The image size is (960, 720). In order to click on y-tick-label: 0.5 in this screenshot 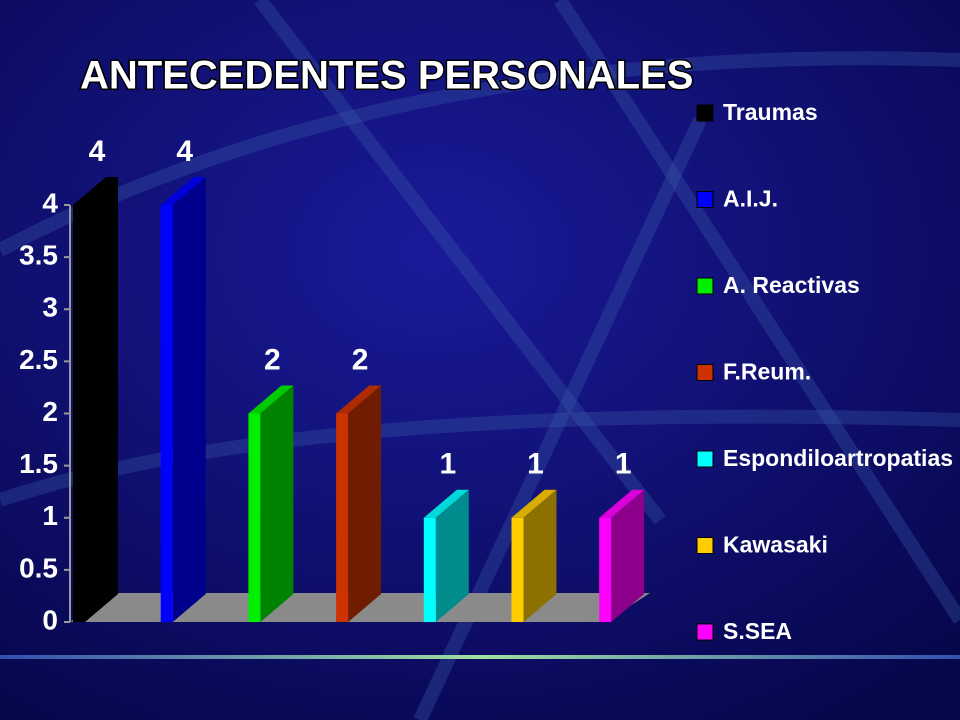, I will do `click(38, 567)`.